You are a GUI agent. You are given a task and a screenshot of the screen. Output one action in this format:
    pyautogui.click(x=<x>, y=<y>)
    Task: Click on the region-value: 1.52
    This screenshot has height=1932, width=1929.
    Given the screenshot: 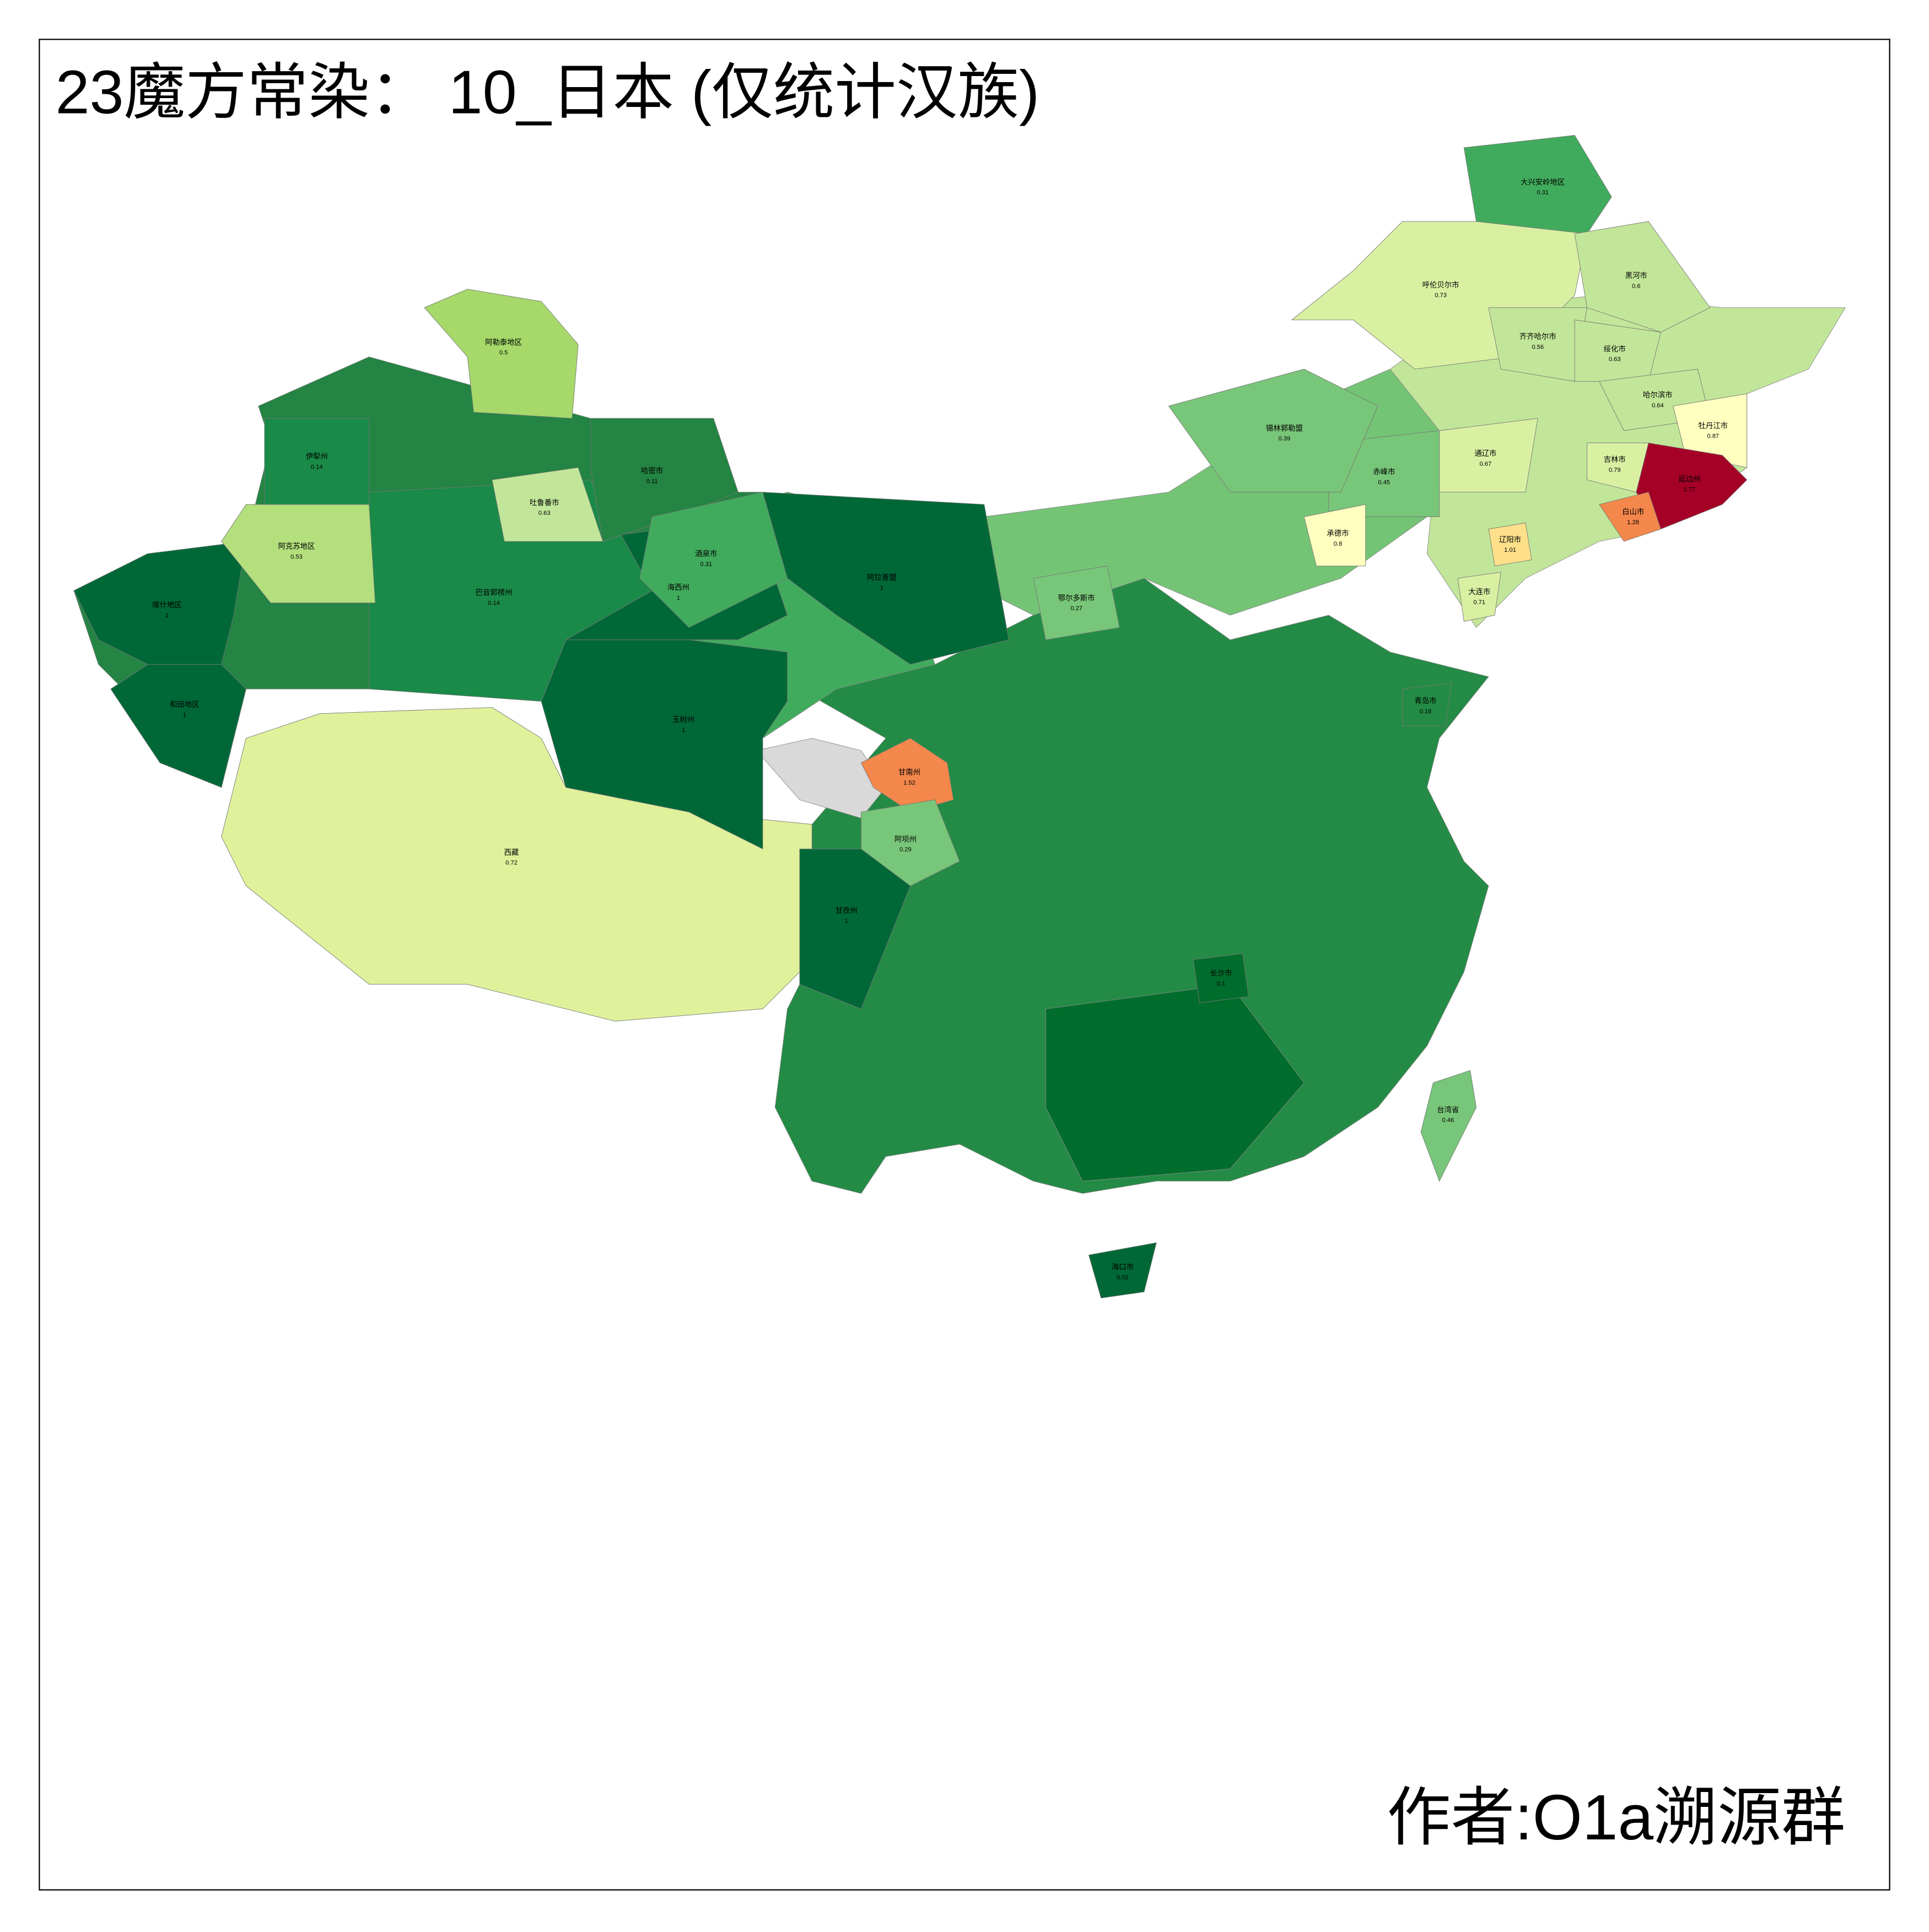 What is the action you would take?
    pyautogui.click(x=909, y=782)
    